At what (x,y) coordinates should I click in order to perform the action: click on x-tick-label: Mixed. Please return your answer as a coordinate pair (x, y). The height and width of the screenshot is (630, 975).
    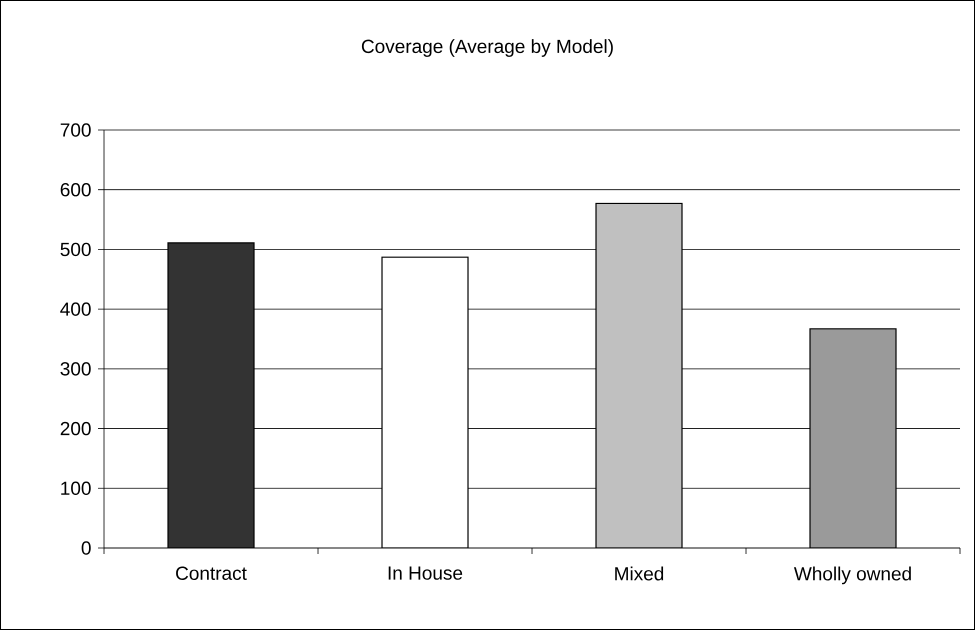
    Looking at the image, I should click on (639, 573).